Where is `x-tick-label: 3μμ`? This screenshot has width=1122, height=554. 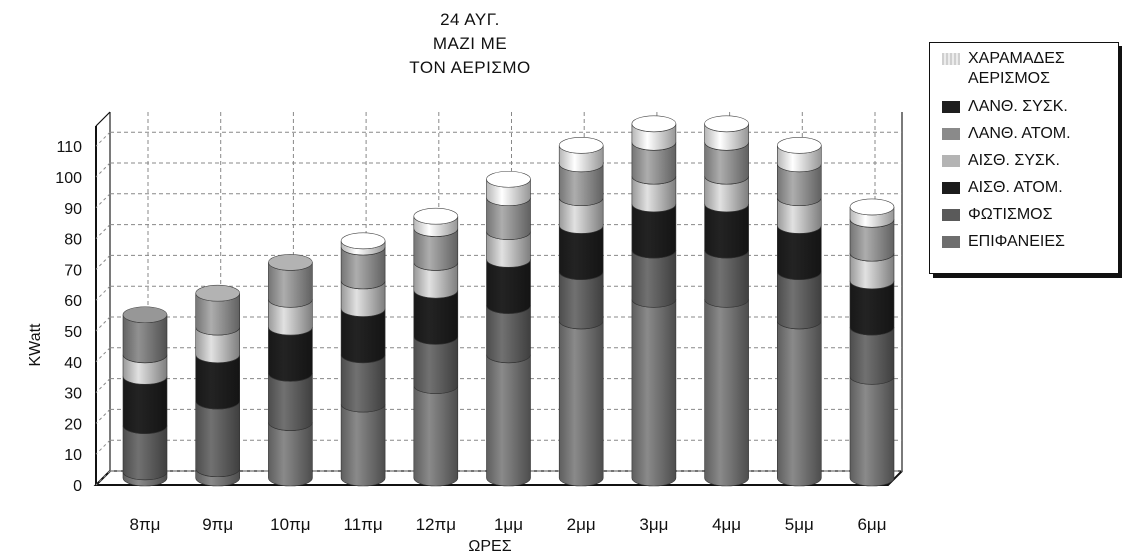
x-tick-label: 3μμ is located at coordinates (653, 524).